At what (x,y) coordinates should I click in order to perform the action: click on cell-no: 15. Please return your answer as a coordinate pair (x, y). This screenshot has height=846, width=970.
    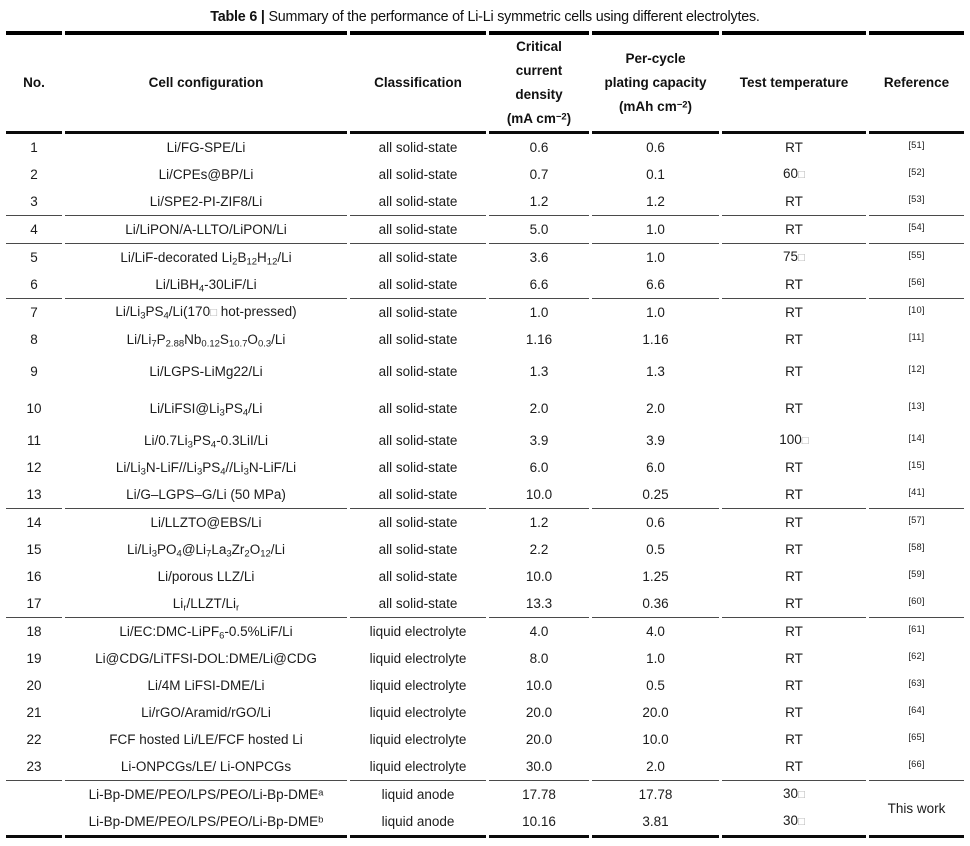
    Looking at the image, I should click on (34, 549).